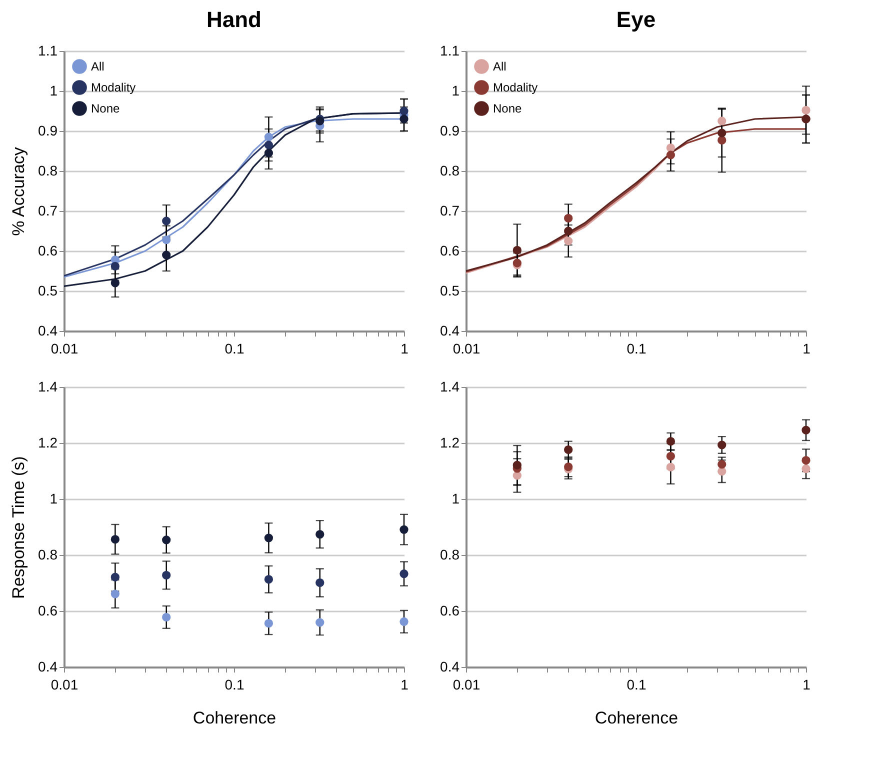  Describe the element at coordinates (234, 19) in the screenshot. I see `chart-title: Hand` at that location.